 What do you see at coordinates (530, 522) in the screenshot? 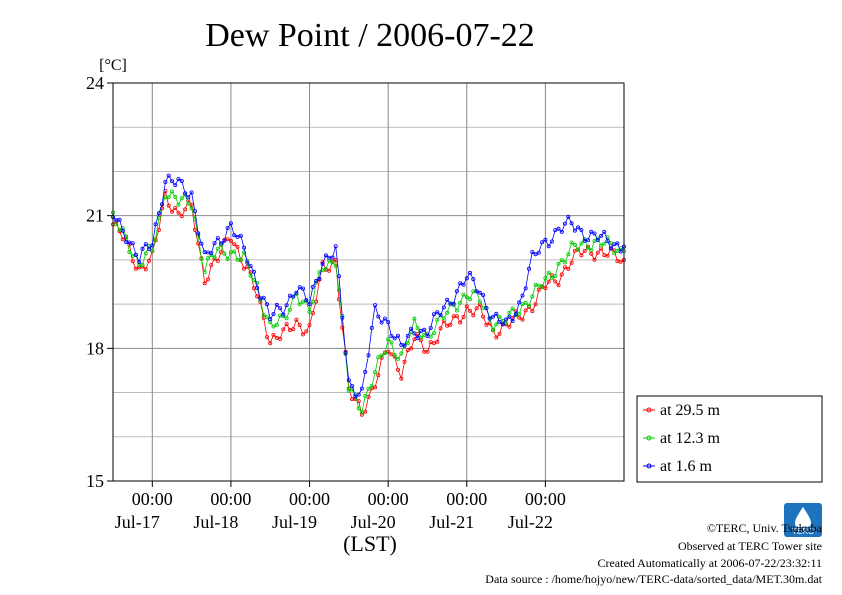
I see `x-tick-date-label: Jul-22` at bounding box center [530, 522].